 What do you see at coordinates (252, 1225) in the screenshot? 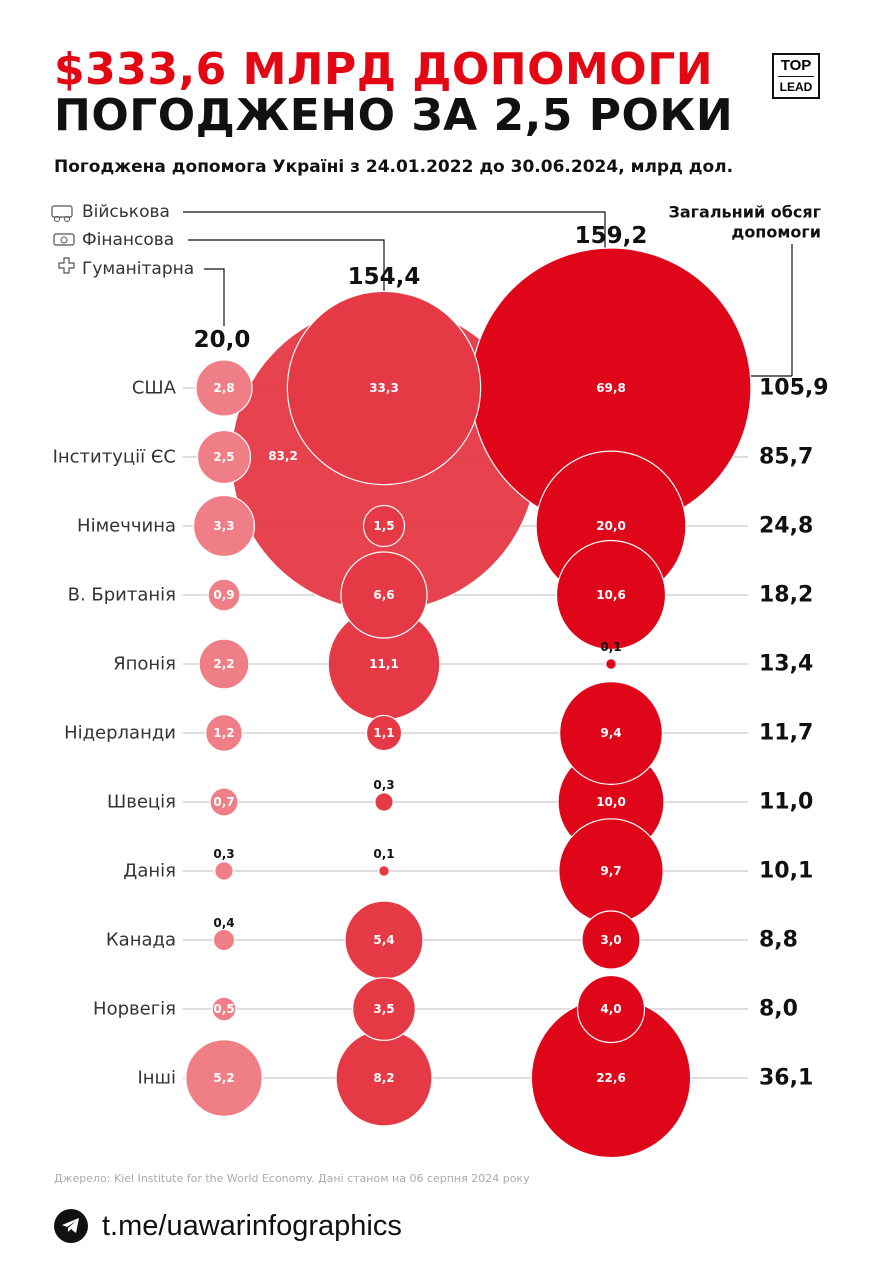
I see `telegram-link: t.me/uawarinfographics` at bounding box center [252, 1225].